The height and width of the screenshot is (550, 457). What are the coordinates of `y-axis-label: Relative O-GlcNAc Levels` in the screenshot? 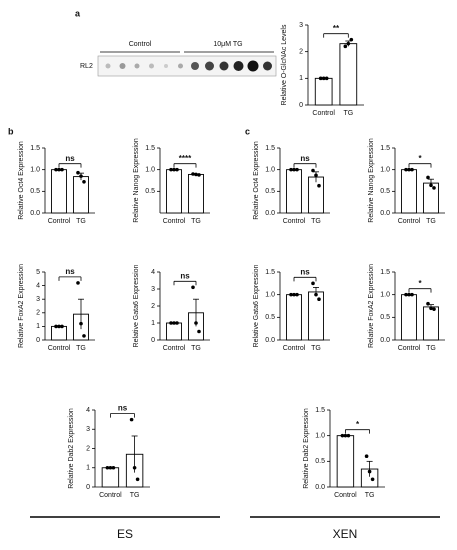 It's located at (284, 64).